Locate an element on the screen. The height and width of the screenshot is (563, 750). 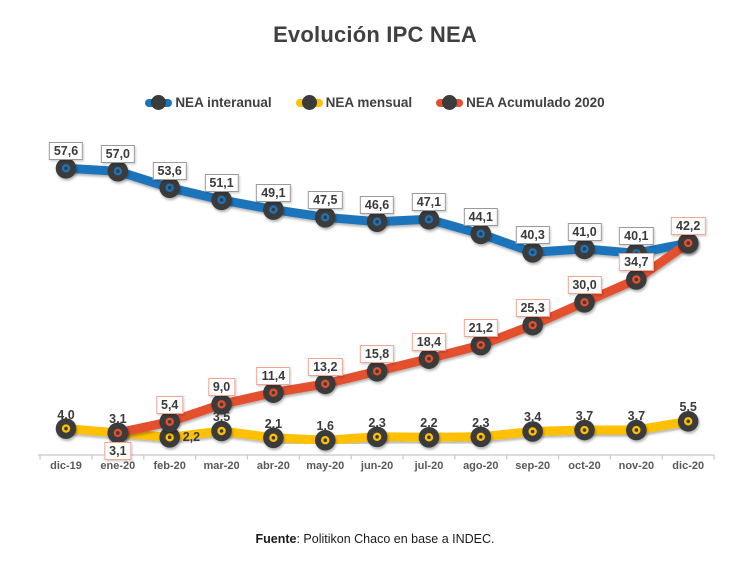
series-line-nea-interanual is located at coordinates (377, 210).